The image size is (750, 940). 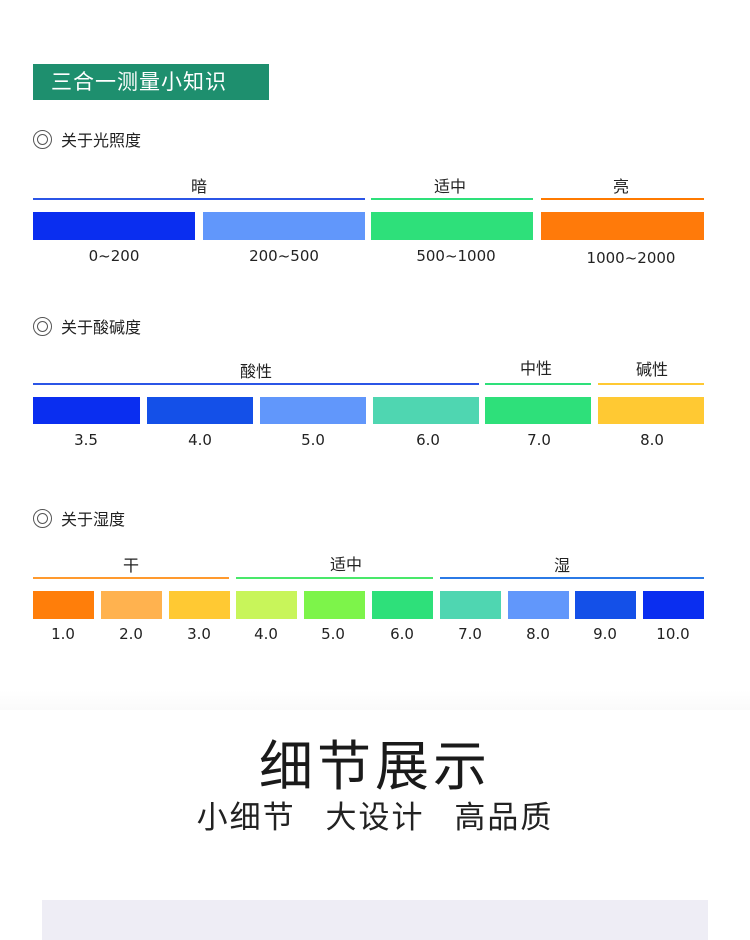 I want to click on ph-heading-text: 关于酸碱度, so click(x=101, y=327).